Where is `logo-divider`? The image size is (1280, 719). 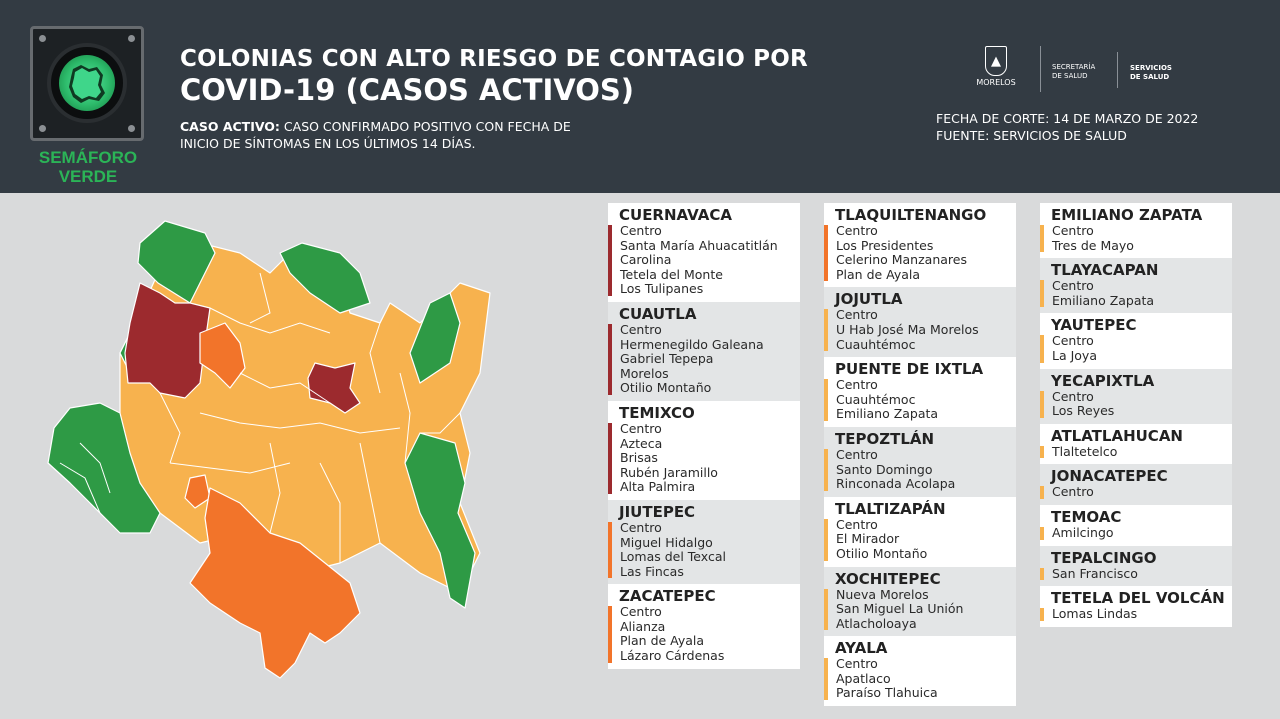 logo-divider is located at coordinates (1117, 70).